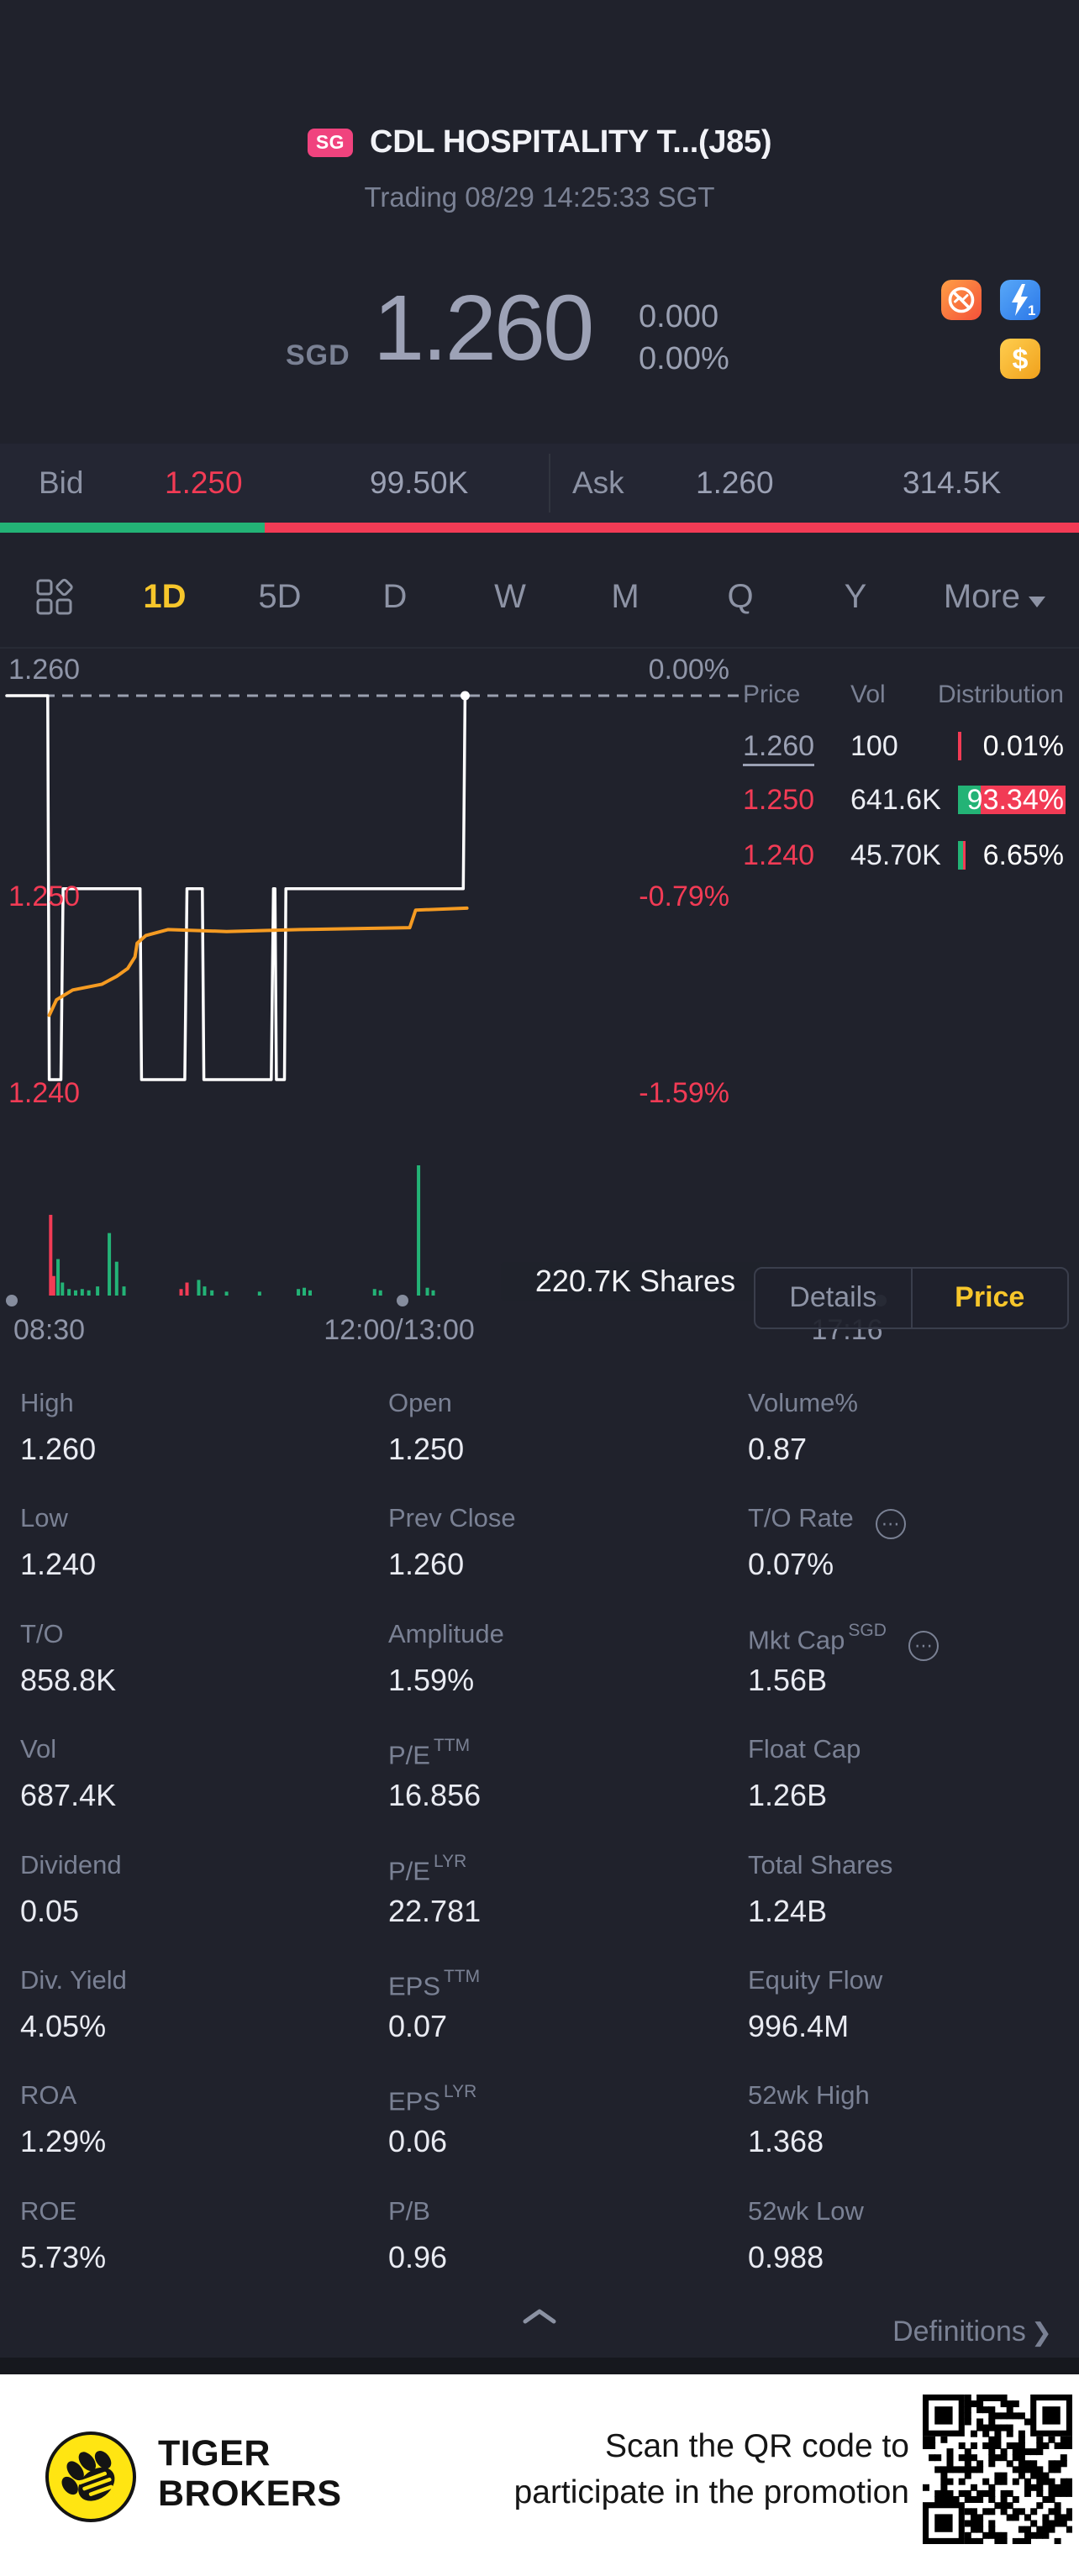 This screenshot has width=1079, height=2576. What do you see at coordinates (598, 482) in the screenshot?
I see `ask-label: Ask` at bounding box center [598, 482].